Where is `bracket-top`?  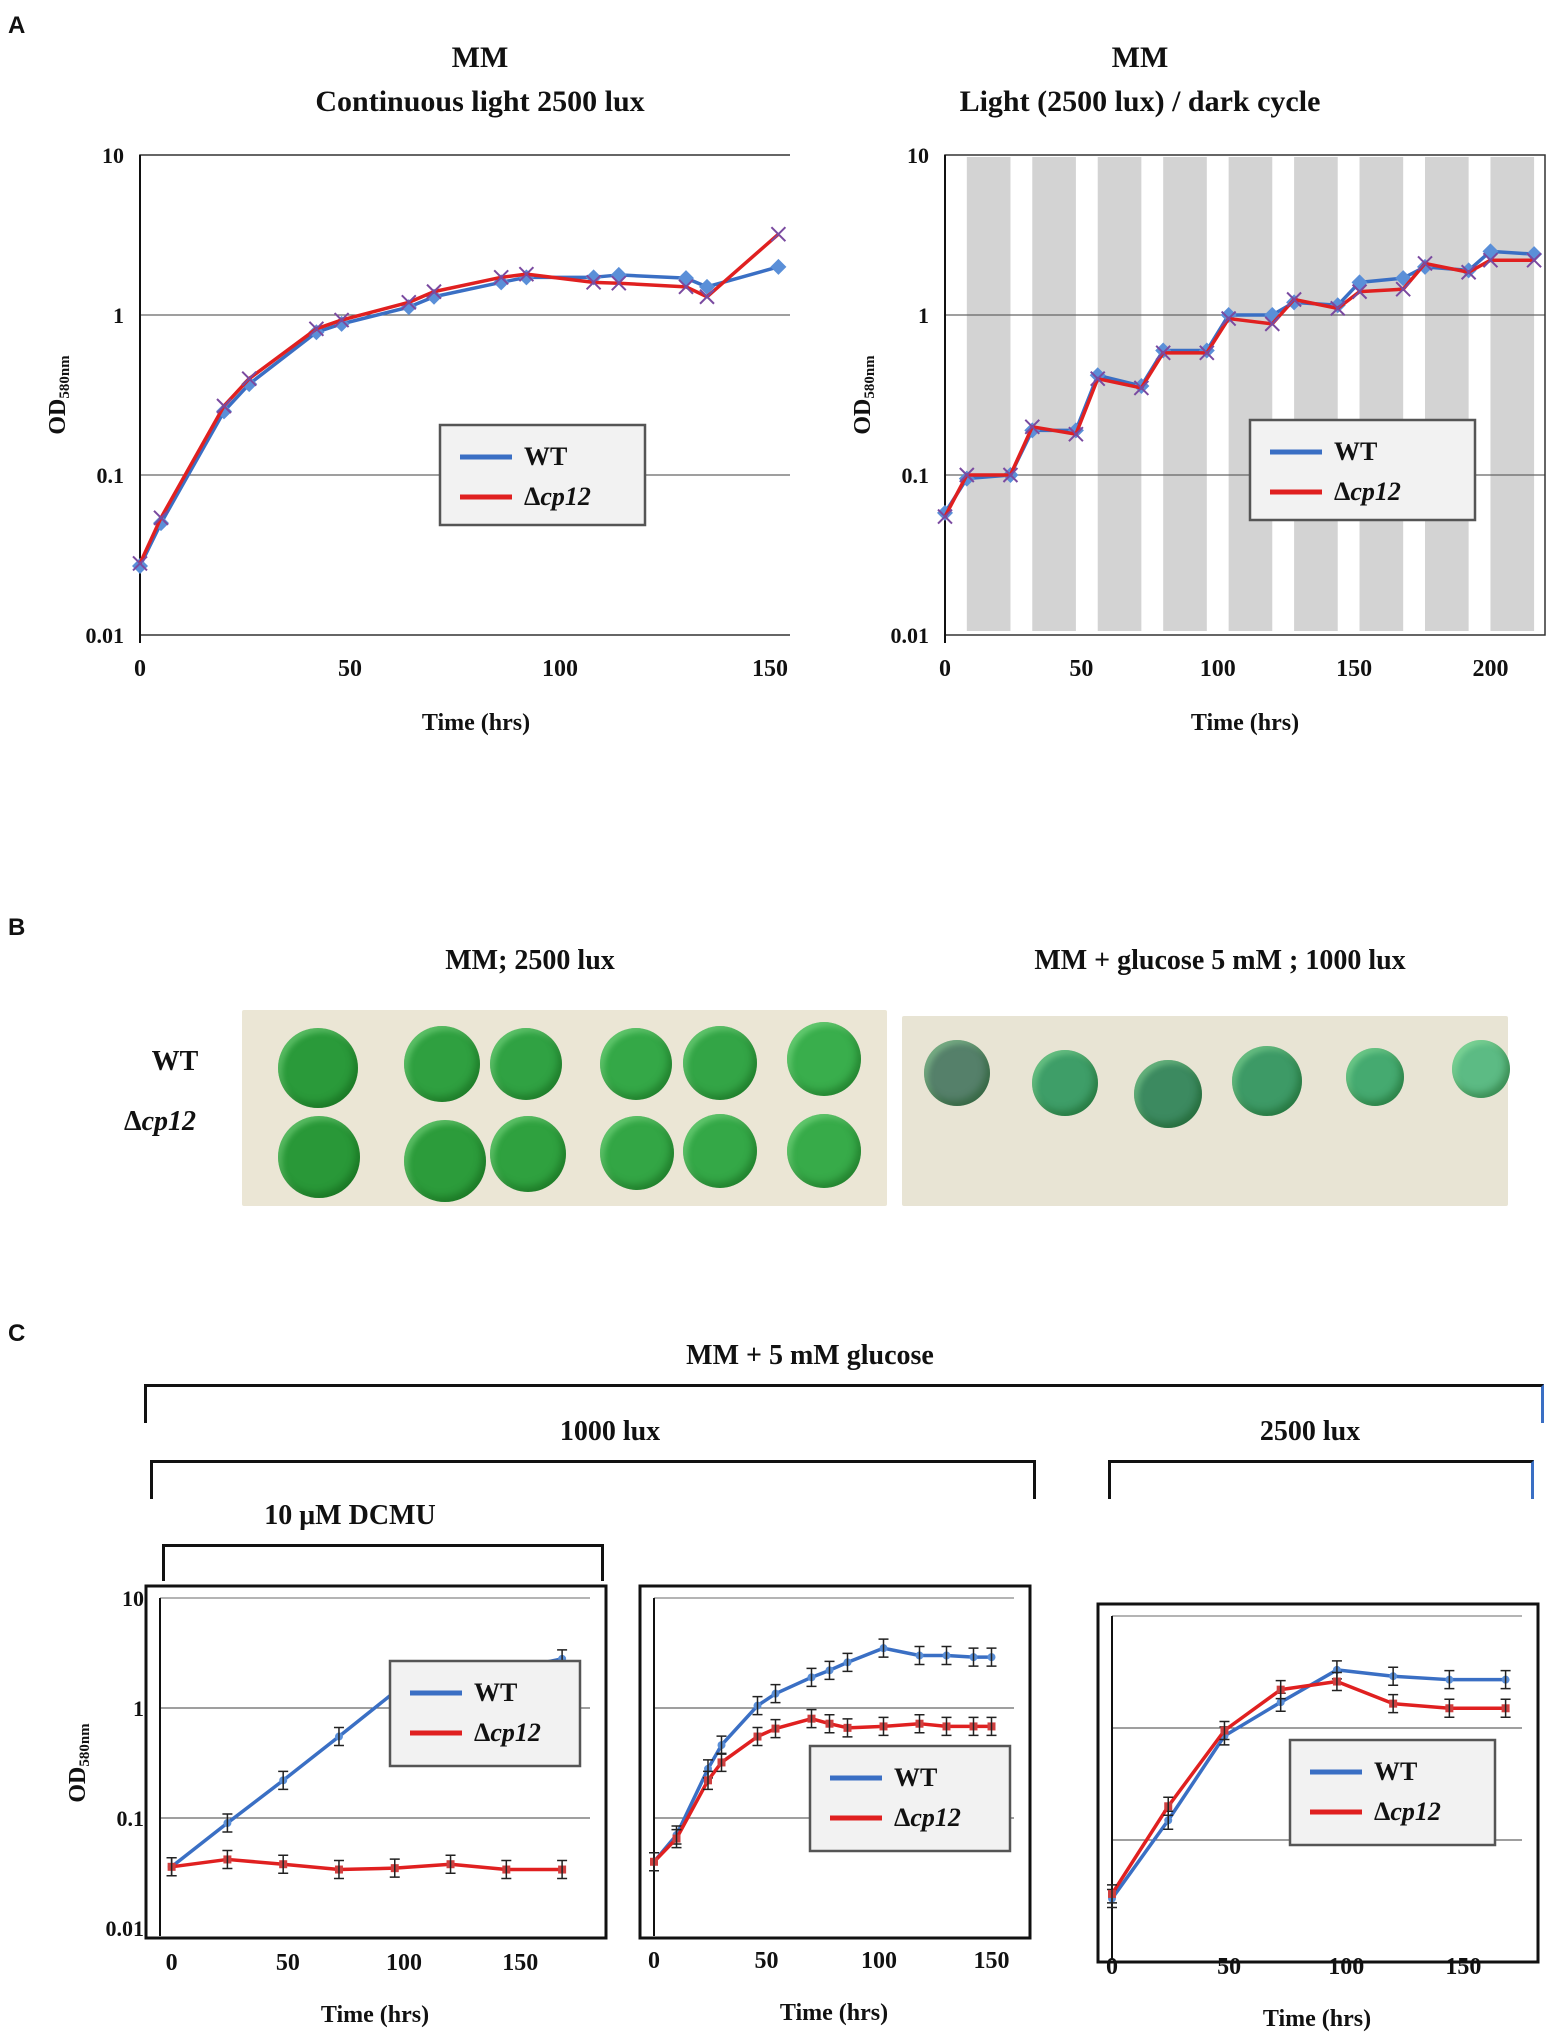
bracket-top is located at coordinates (844, 1403).